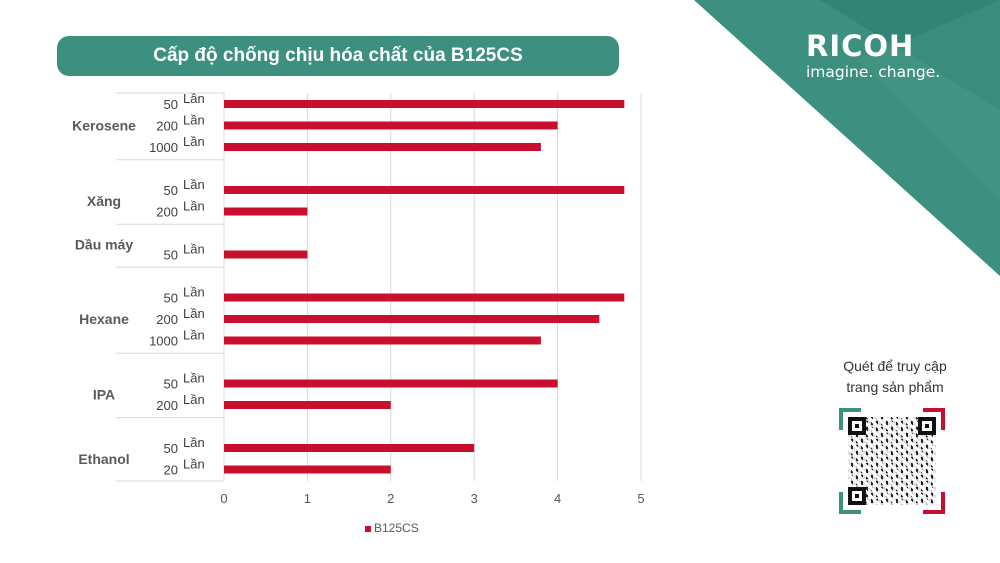 This screenshot has height=563, width=1000. I want to click on x-tick-label: 1, so click(307, 498).